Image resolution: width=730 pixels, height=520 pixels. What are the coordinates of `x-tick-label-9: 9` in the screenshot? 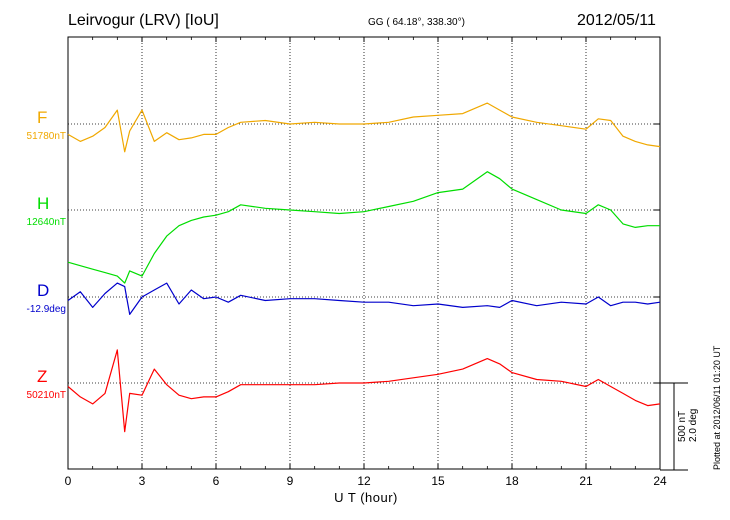 It's located at (290, 481).